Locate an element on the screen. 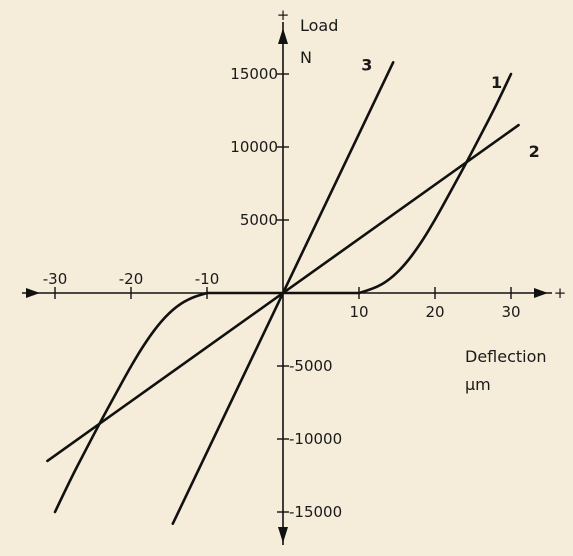 This screenshot has width=573, height=556. y-tick-label: -10000 is located at coordinates (315, 439).